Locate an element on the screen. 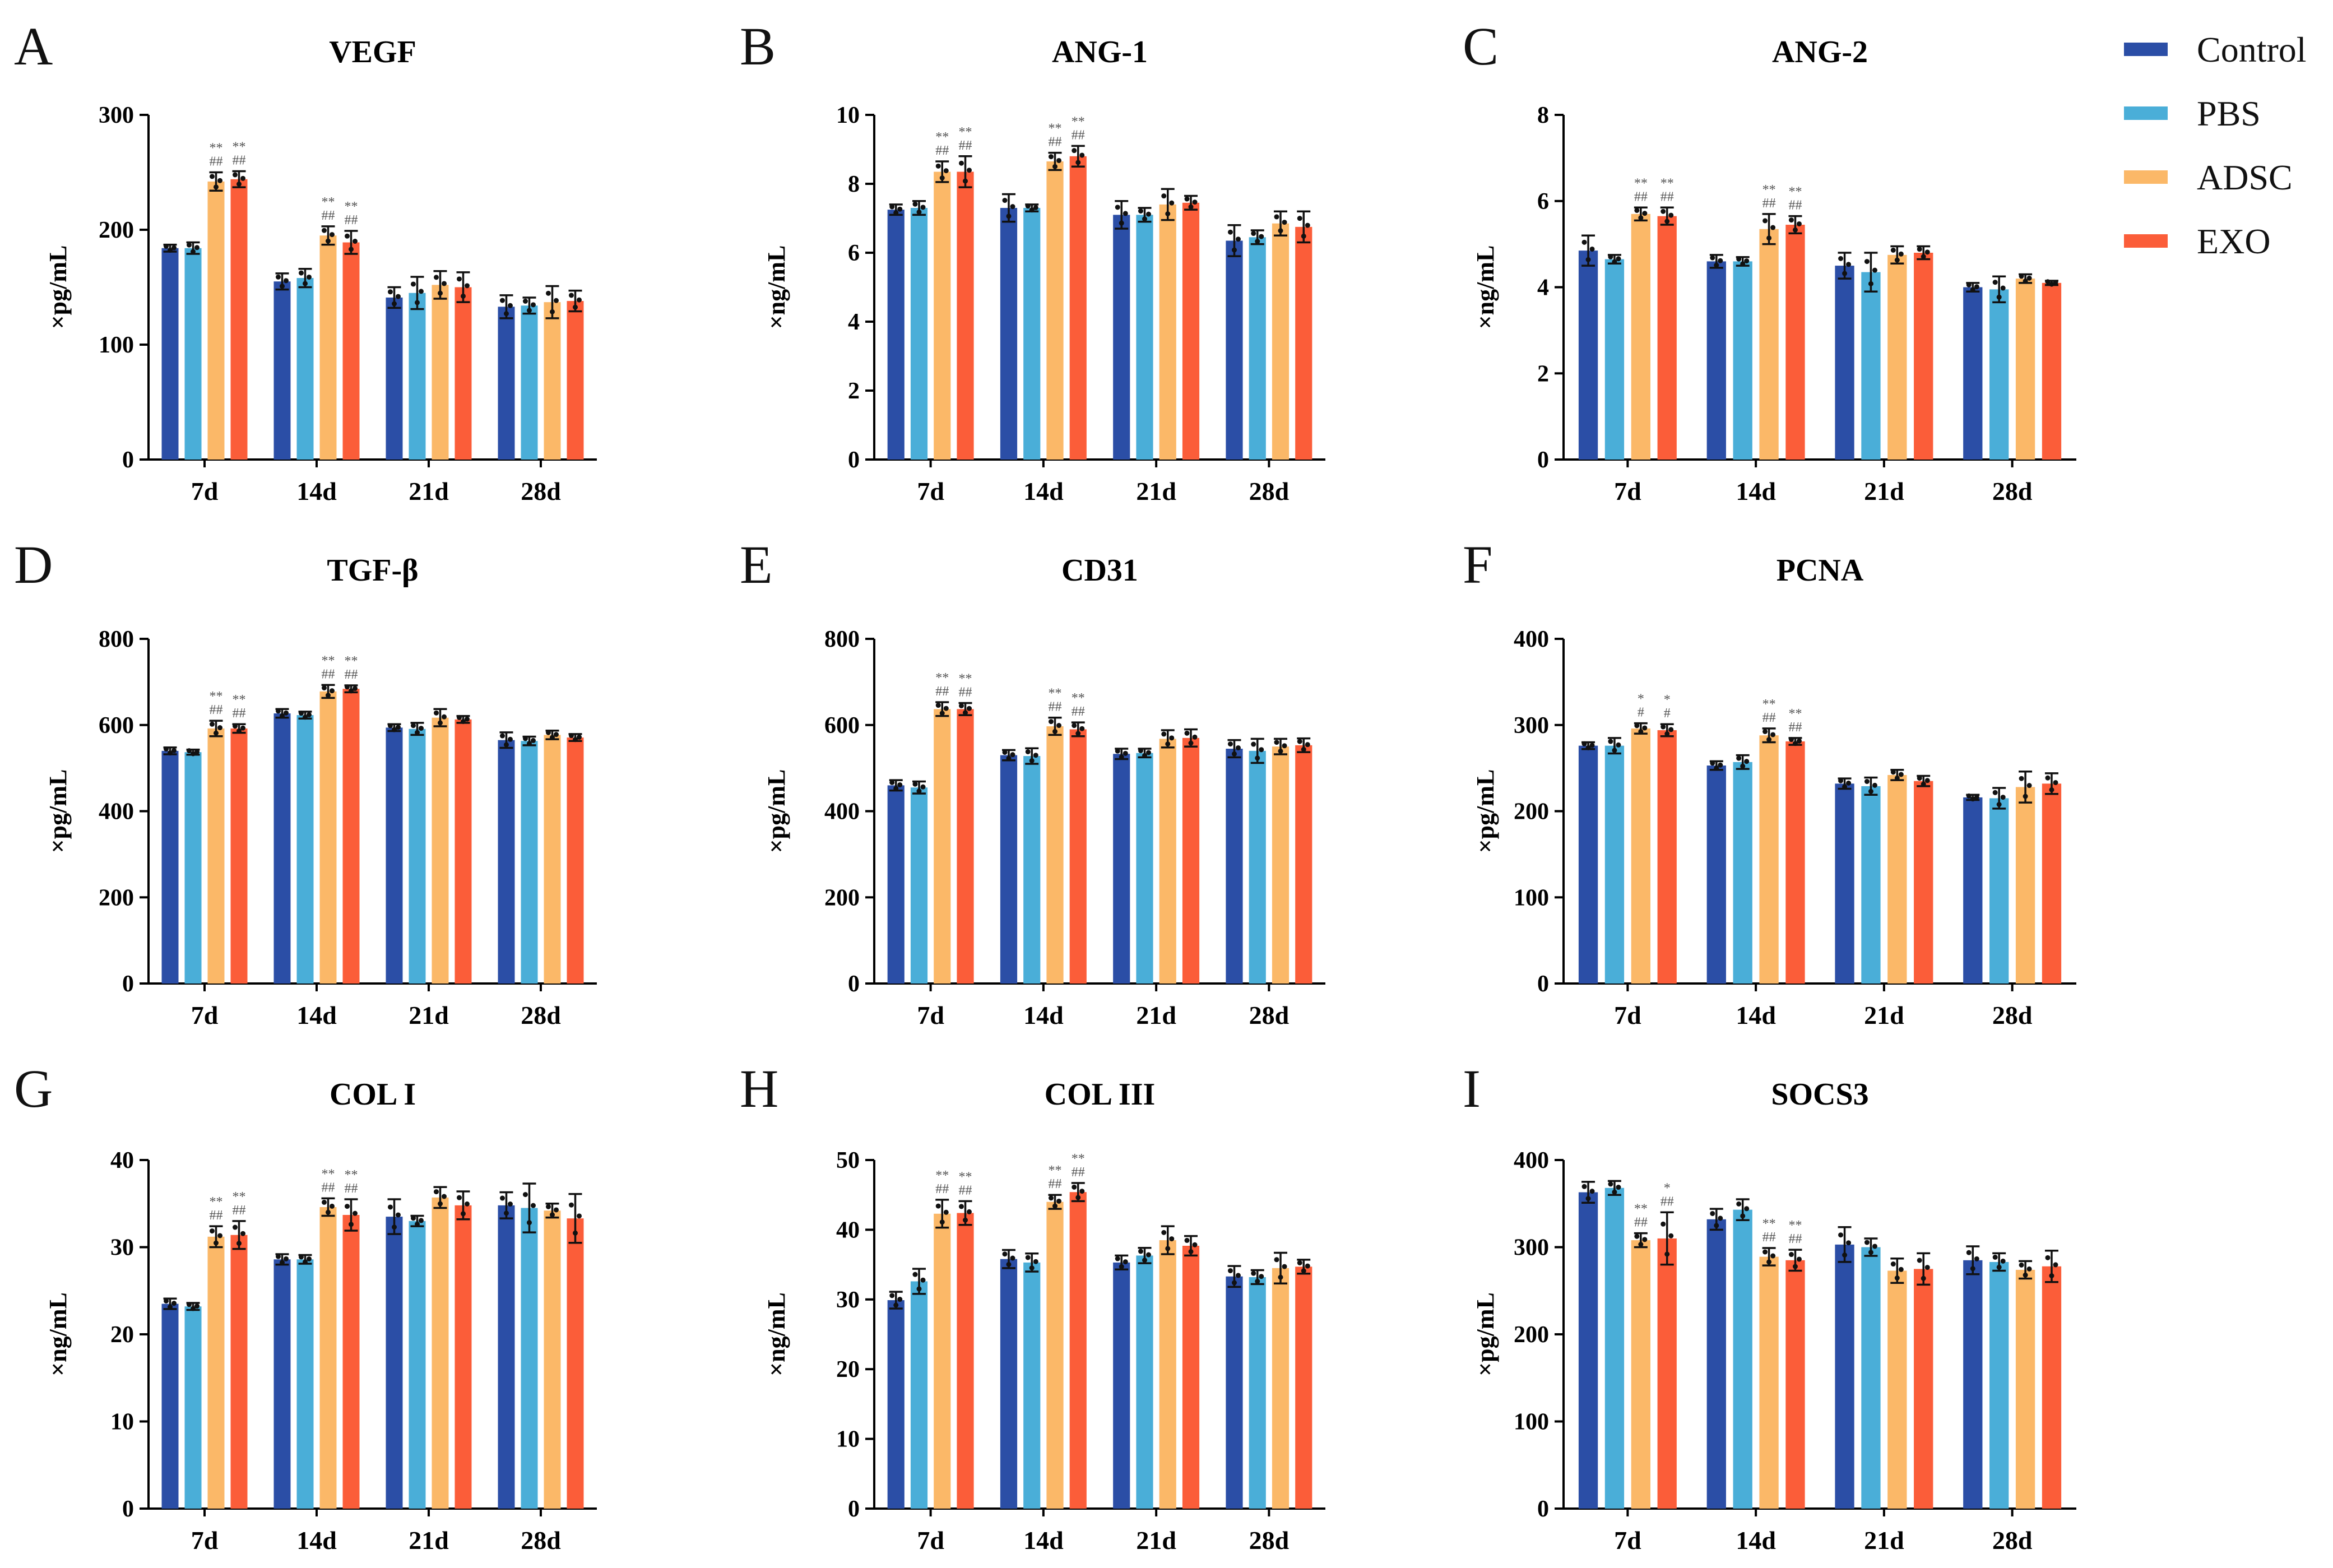 This screenshot has width=2333, height=1568. legend-label: ADSC is located at coordinates (2245, 177).